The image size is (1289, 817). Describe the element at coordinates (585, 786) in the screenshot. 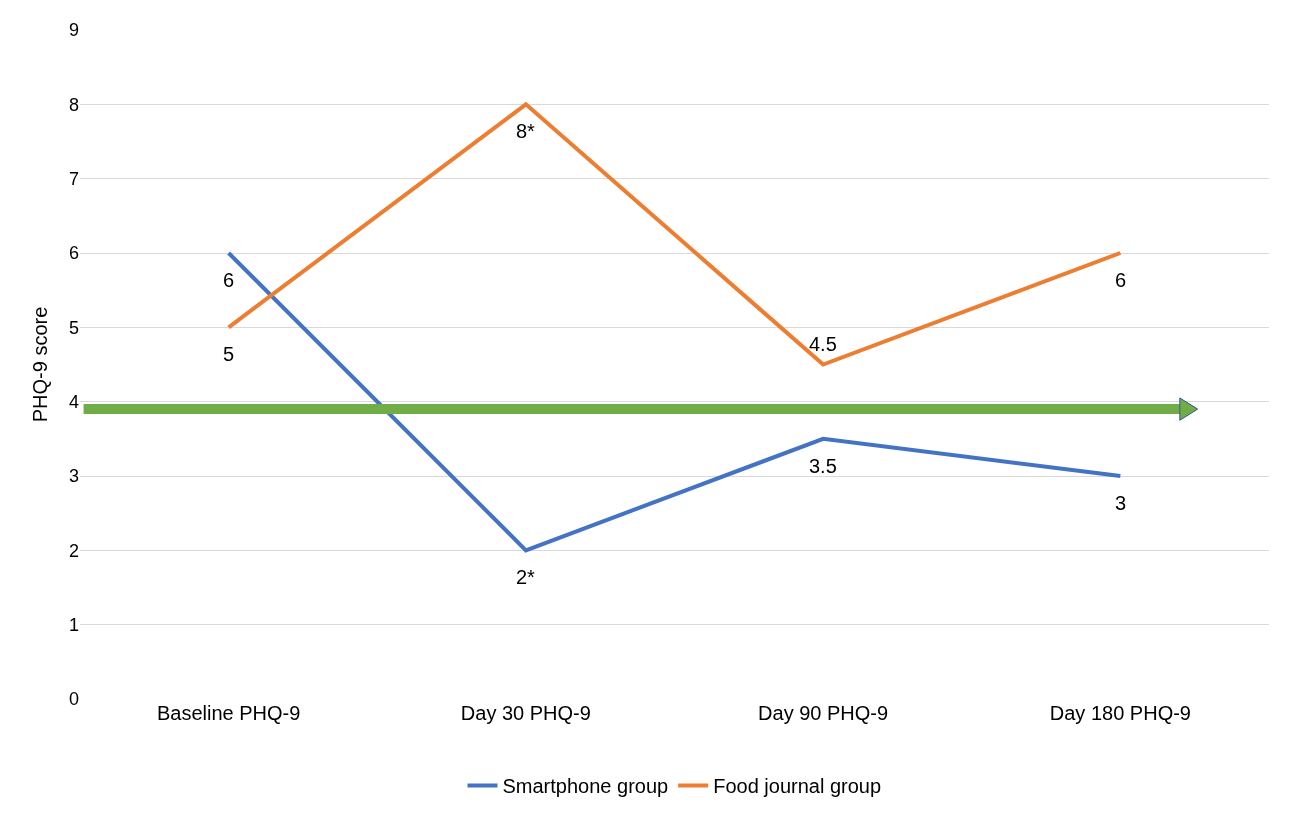

I see `legend-label: Smartphone group` at that location.